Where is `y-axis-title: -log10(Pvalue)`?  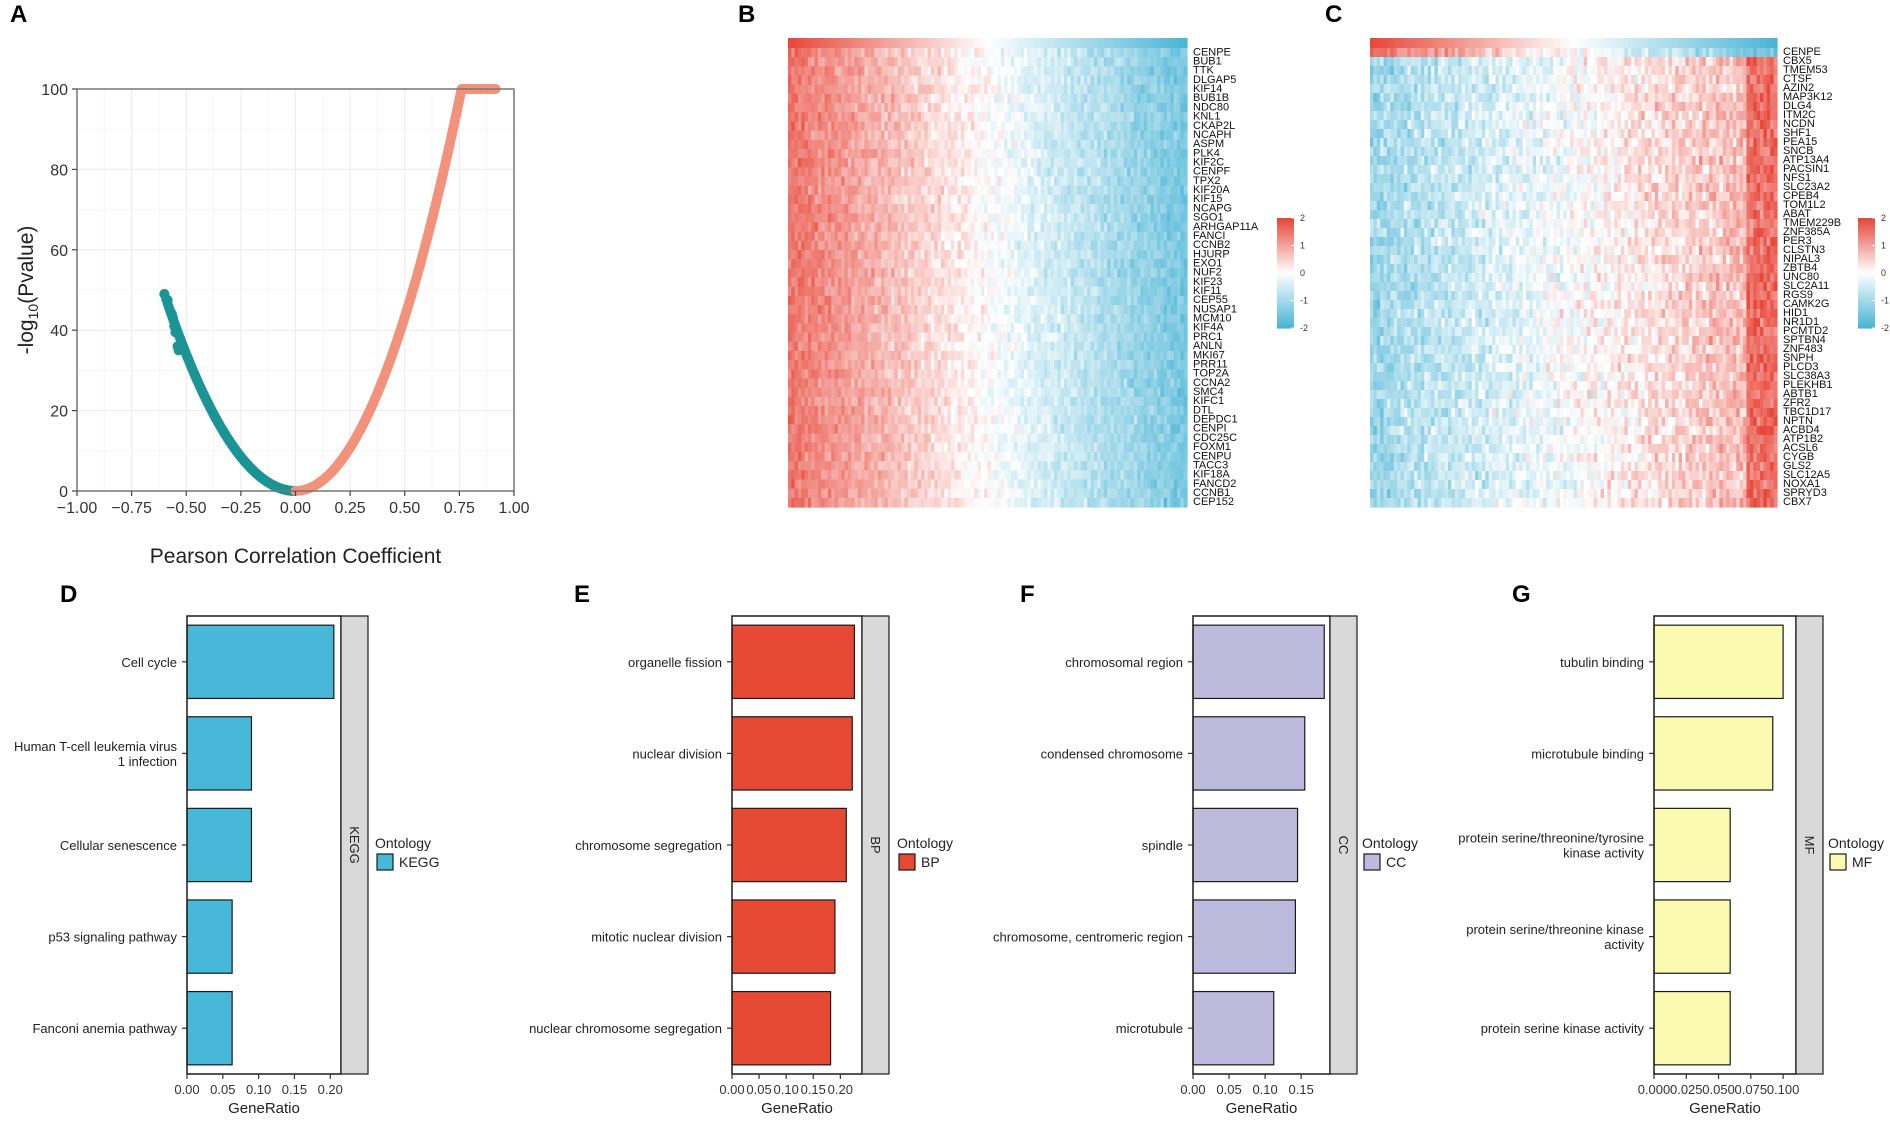 y-axis-title: -log10(Pvalue) is located at coordinates (28, 290).